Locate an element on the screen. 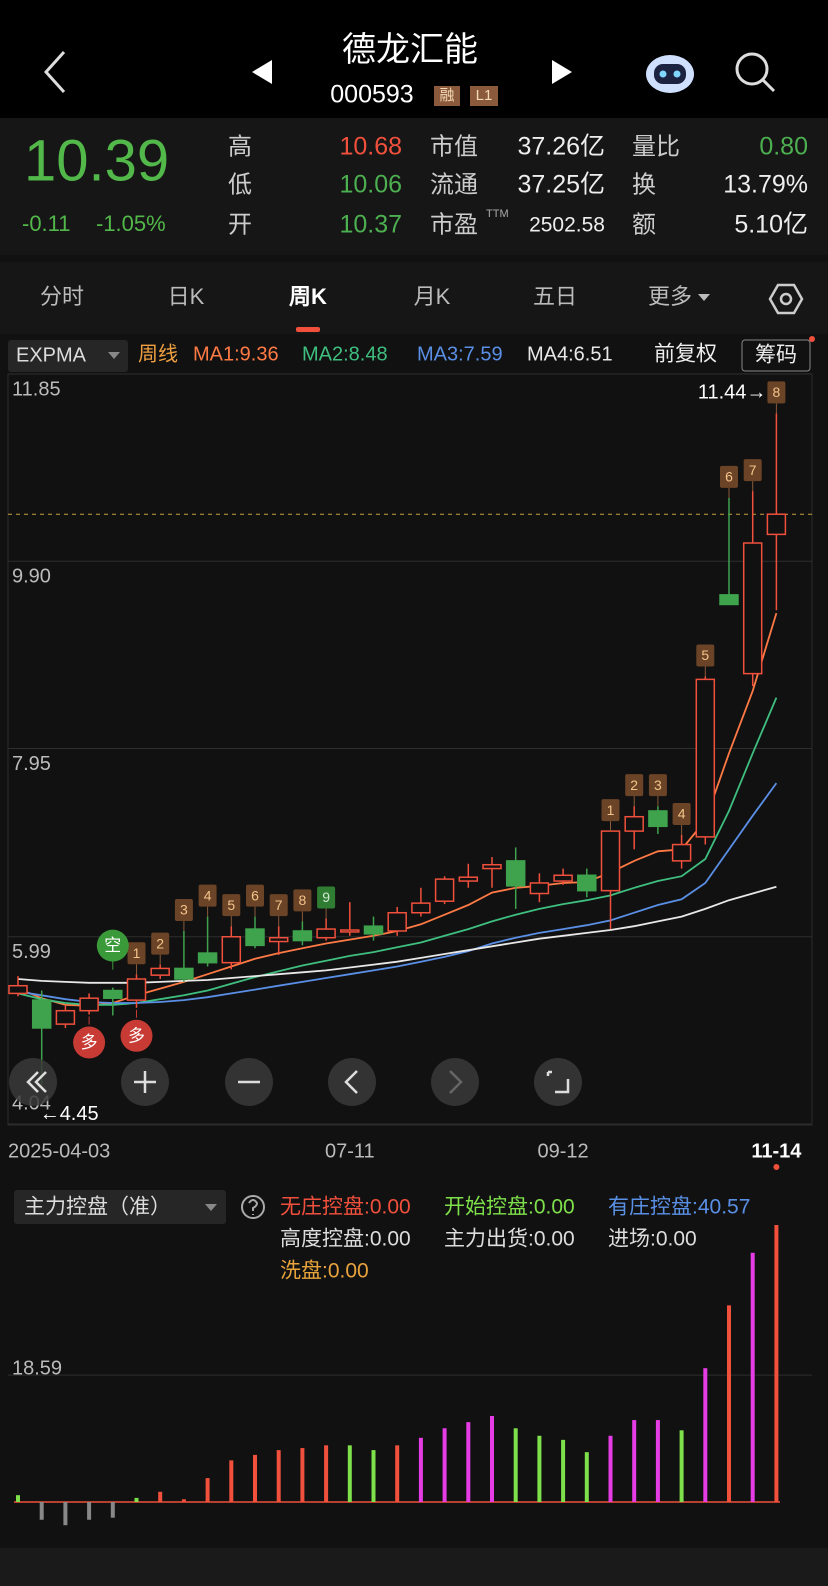  back-button is located at coordinates (54, 72).